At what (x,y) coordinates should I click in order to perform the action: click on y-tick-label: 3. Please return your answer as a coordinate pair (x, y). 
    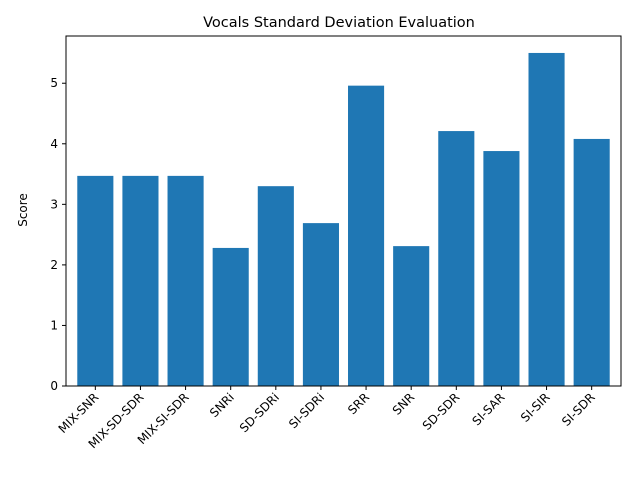
    Looking at the image, I should click on (54, 204).